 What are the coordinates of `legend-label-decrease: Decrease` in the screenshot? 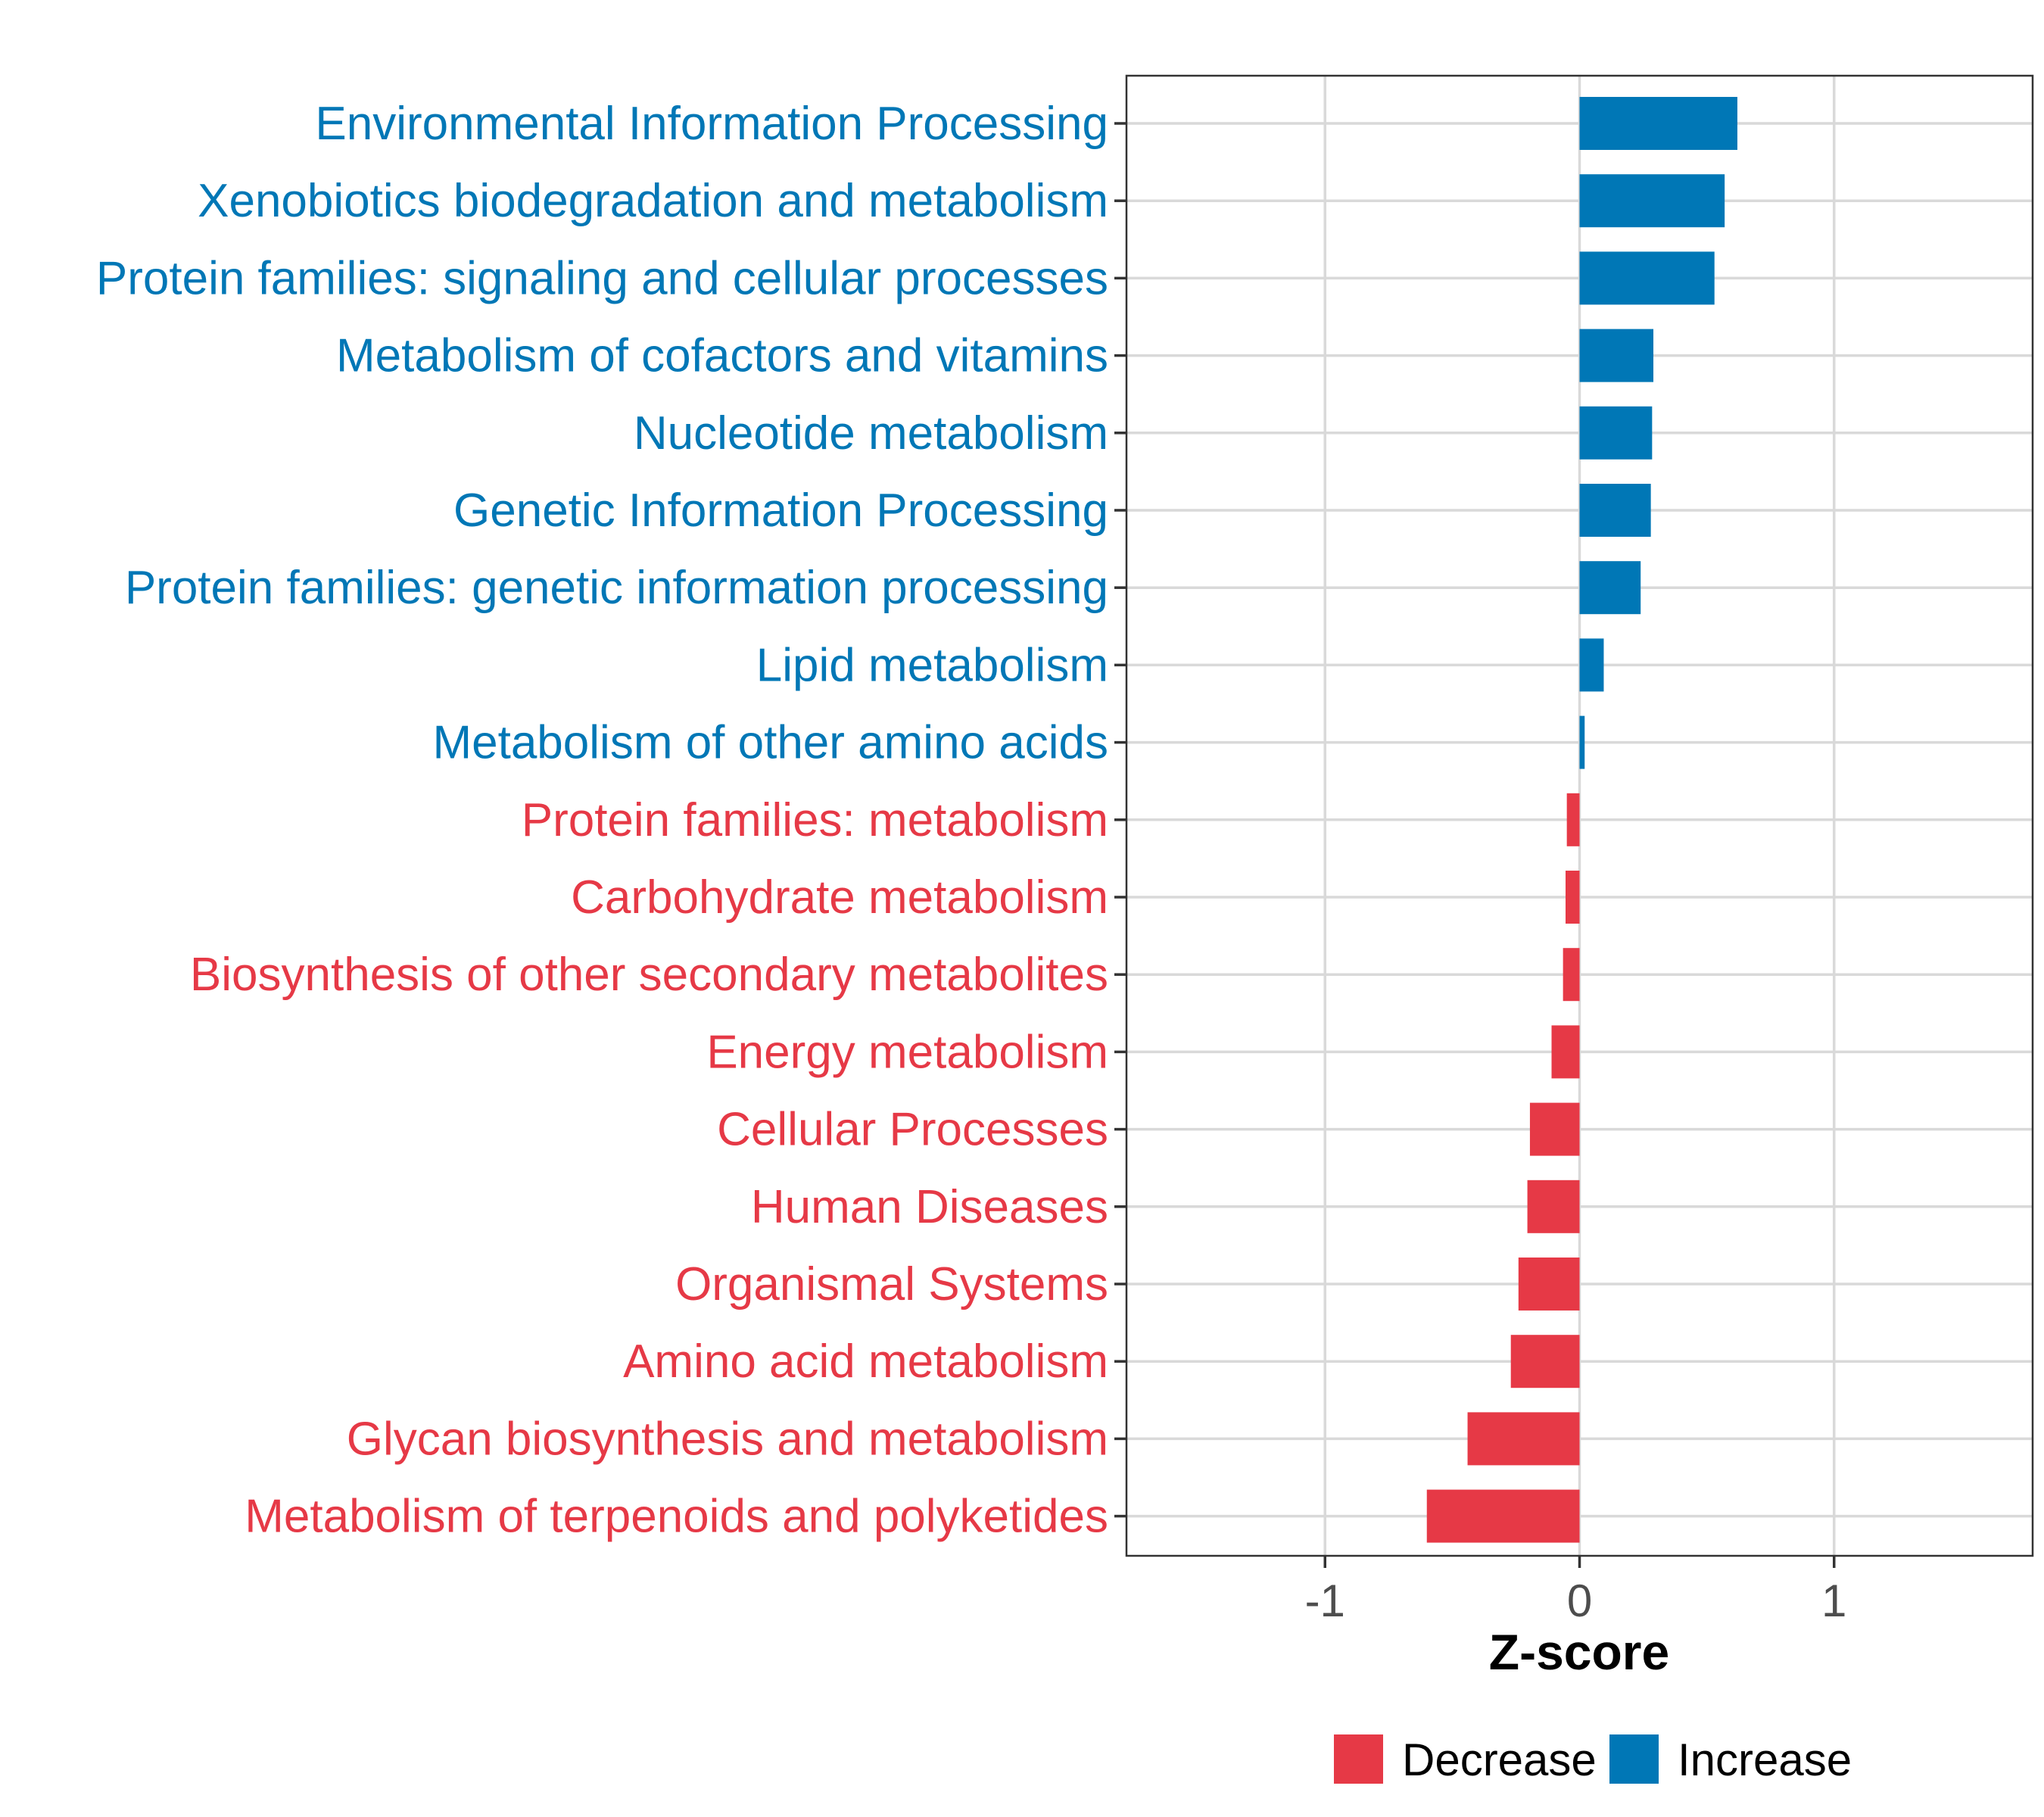 It's located at (1499, 1759).